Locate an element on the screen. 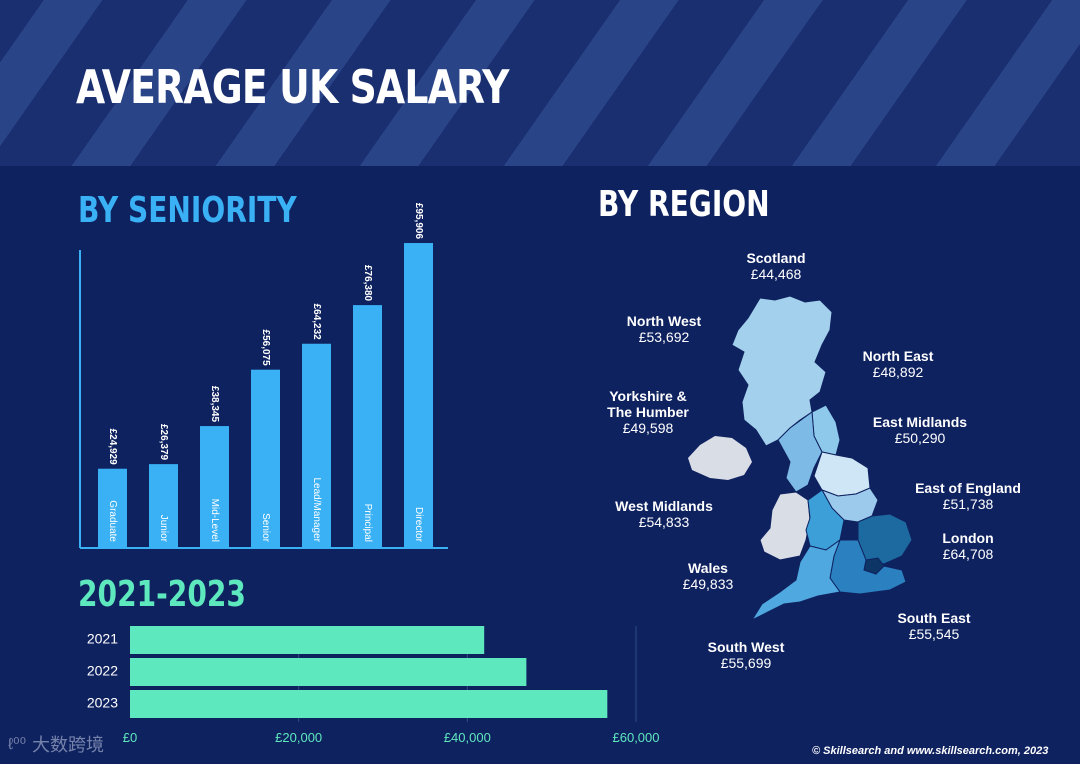 This screenshot has width=1080, height=764. region-name: South East is located at coordinates (933, 618).